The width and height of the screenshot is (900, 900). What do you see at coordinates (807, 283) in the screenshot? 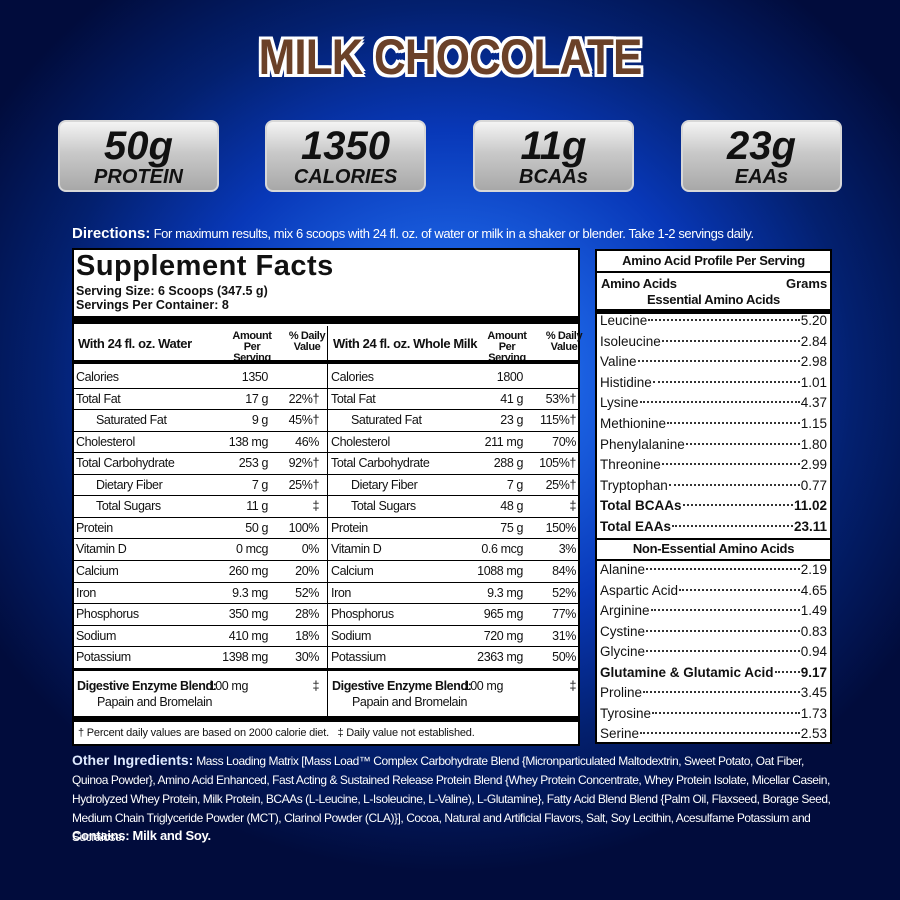
I see `column-unit: Grams` at bounding box center [807, 283].